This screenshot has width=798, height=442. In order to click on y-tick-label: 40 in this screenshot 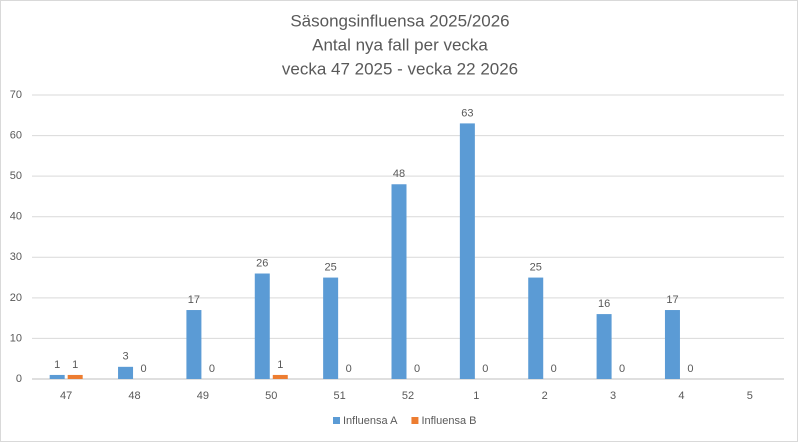, I will do `click(16, 217)`.